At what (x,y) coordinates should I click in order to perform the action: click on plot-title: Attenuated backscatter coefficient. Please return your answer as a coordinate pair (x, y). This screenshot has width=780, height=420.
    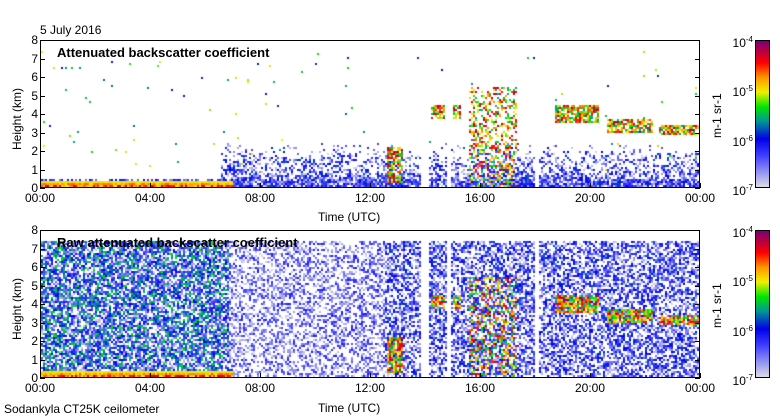
    Looking at the image, I should click on (163, 52).